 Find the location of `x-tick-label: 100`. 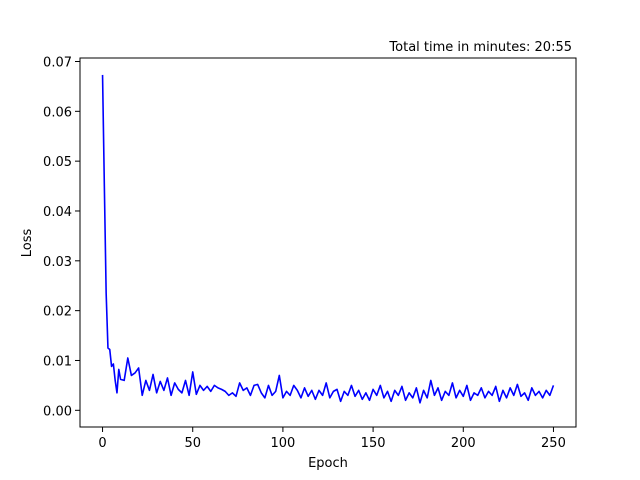

x-tick-label: 100 is located at coordinates (282, 443).